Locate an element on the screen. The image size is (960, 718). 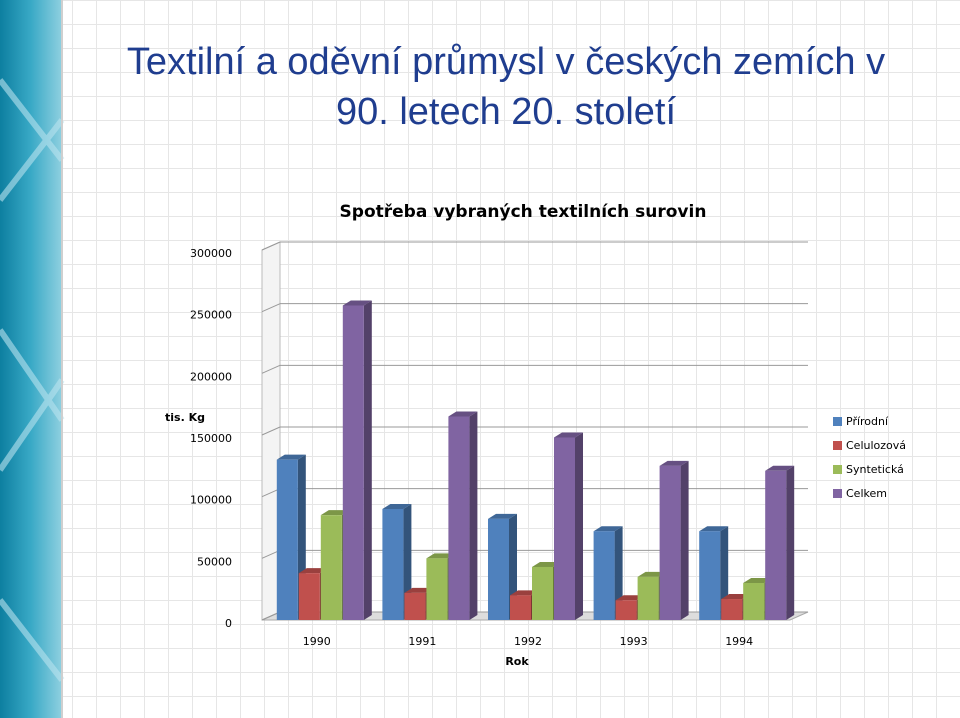
x-tick-label: 1993 is located at coordinates (634, 641).